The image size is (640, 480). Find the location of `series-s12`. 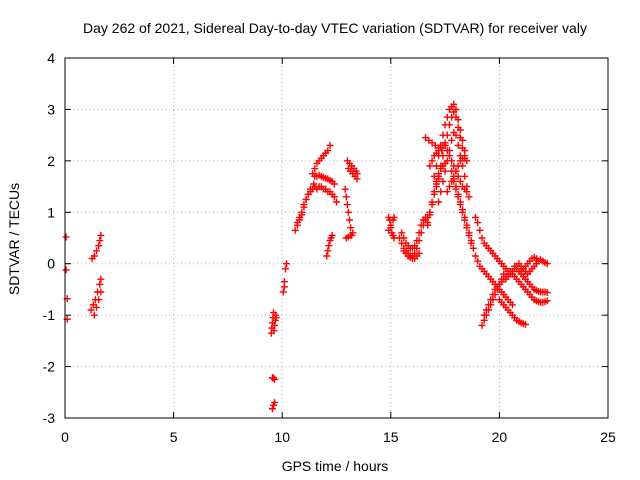

series-s12 is located at coordinates (326, 194).